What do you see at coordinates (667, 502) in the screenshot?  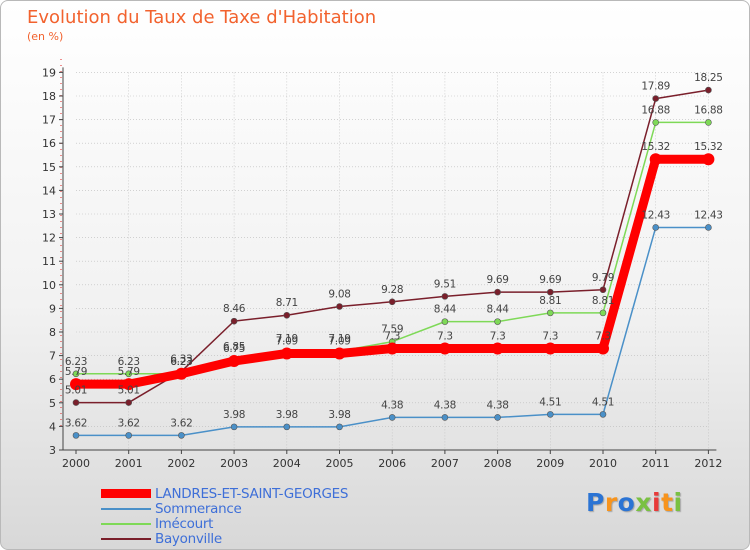 I see `logo-letter: t` at bounding box center [667, 502].